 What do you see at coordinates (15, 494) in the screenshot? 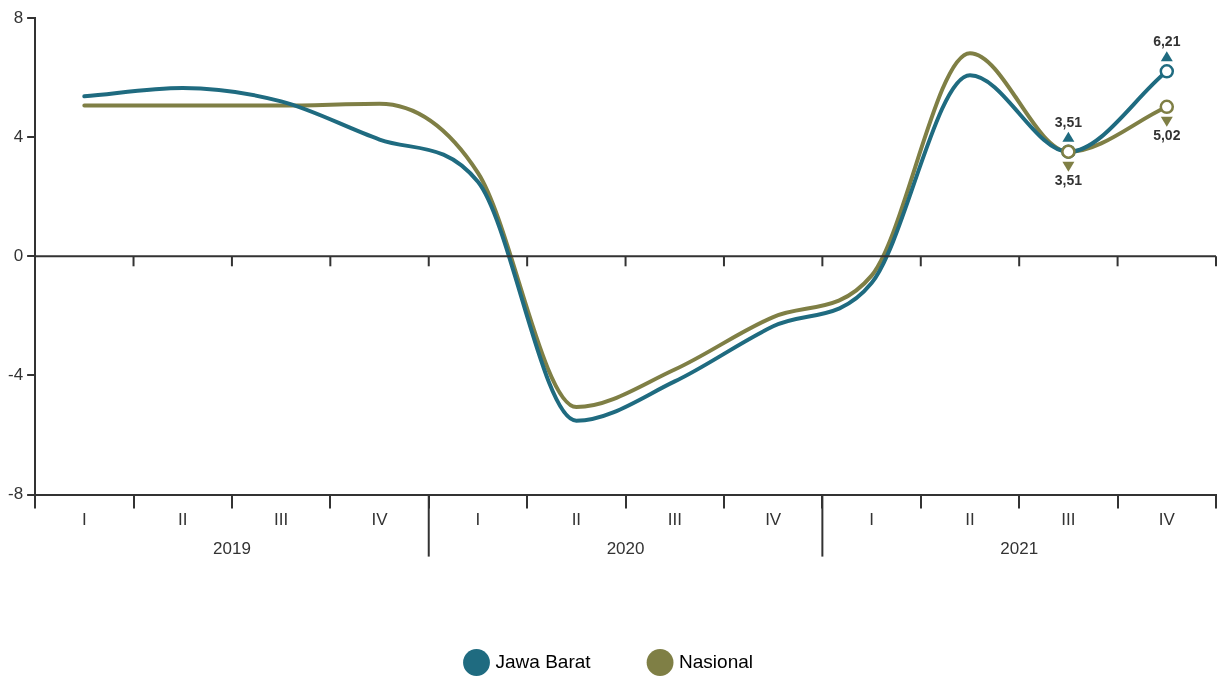
I see `y-tick-label: -8` at bounding box center [15, 494].